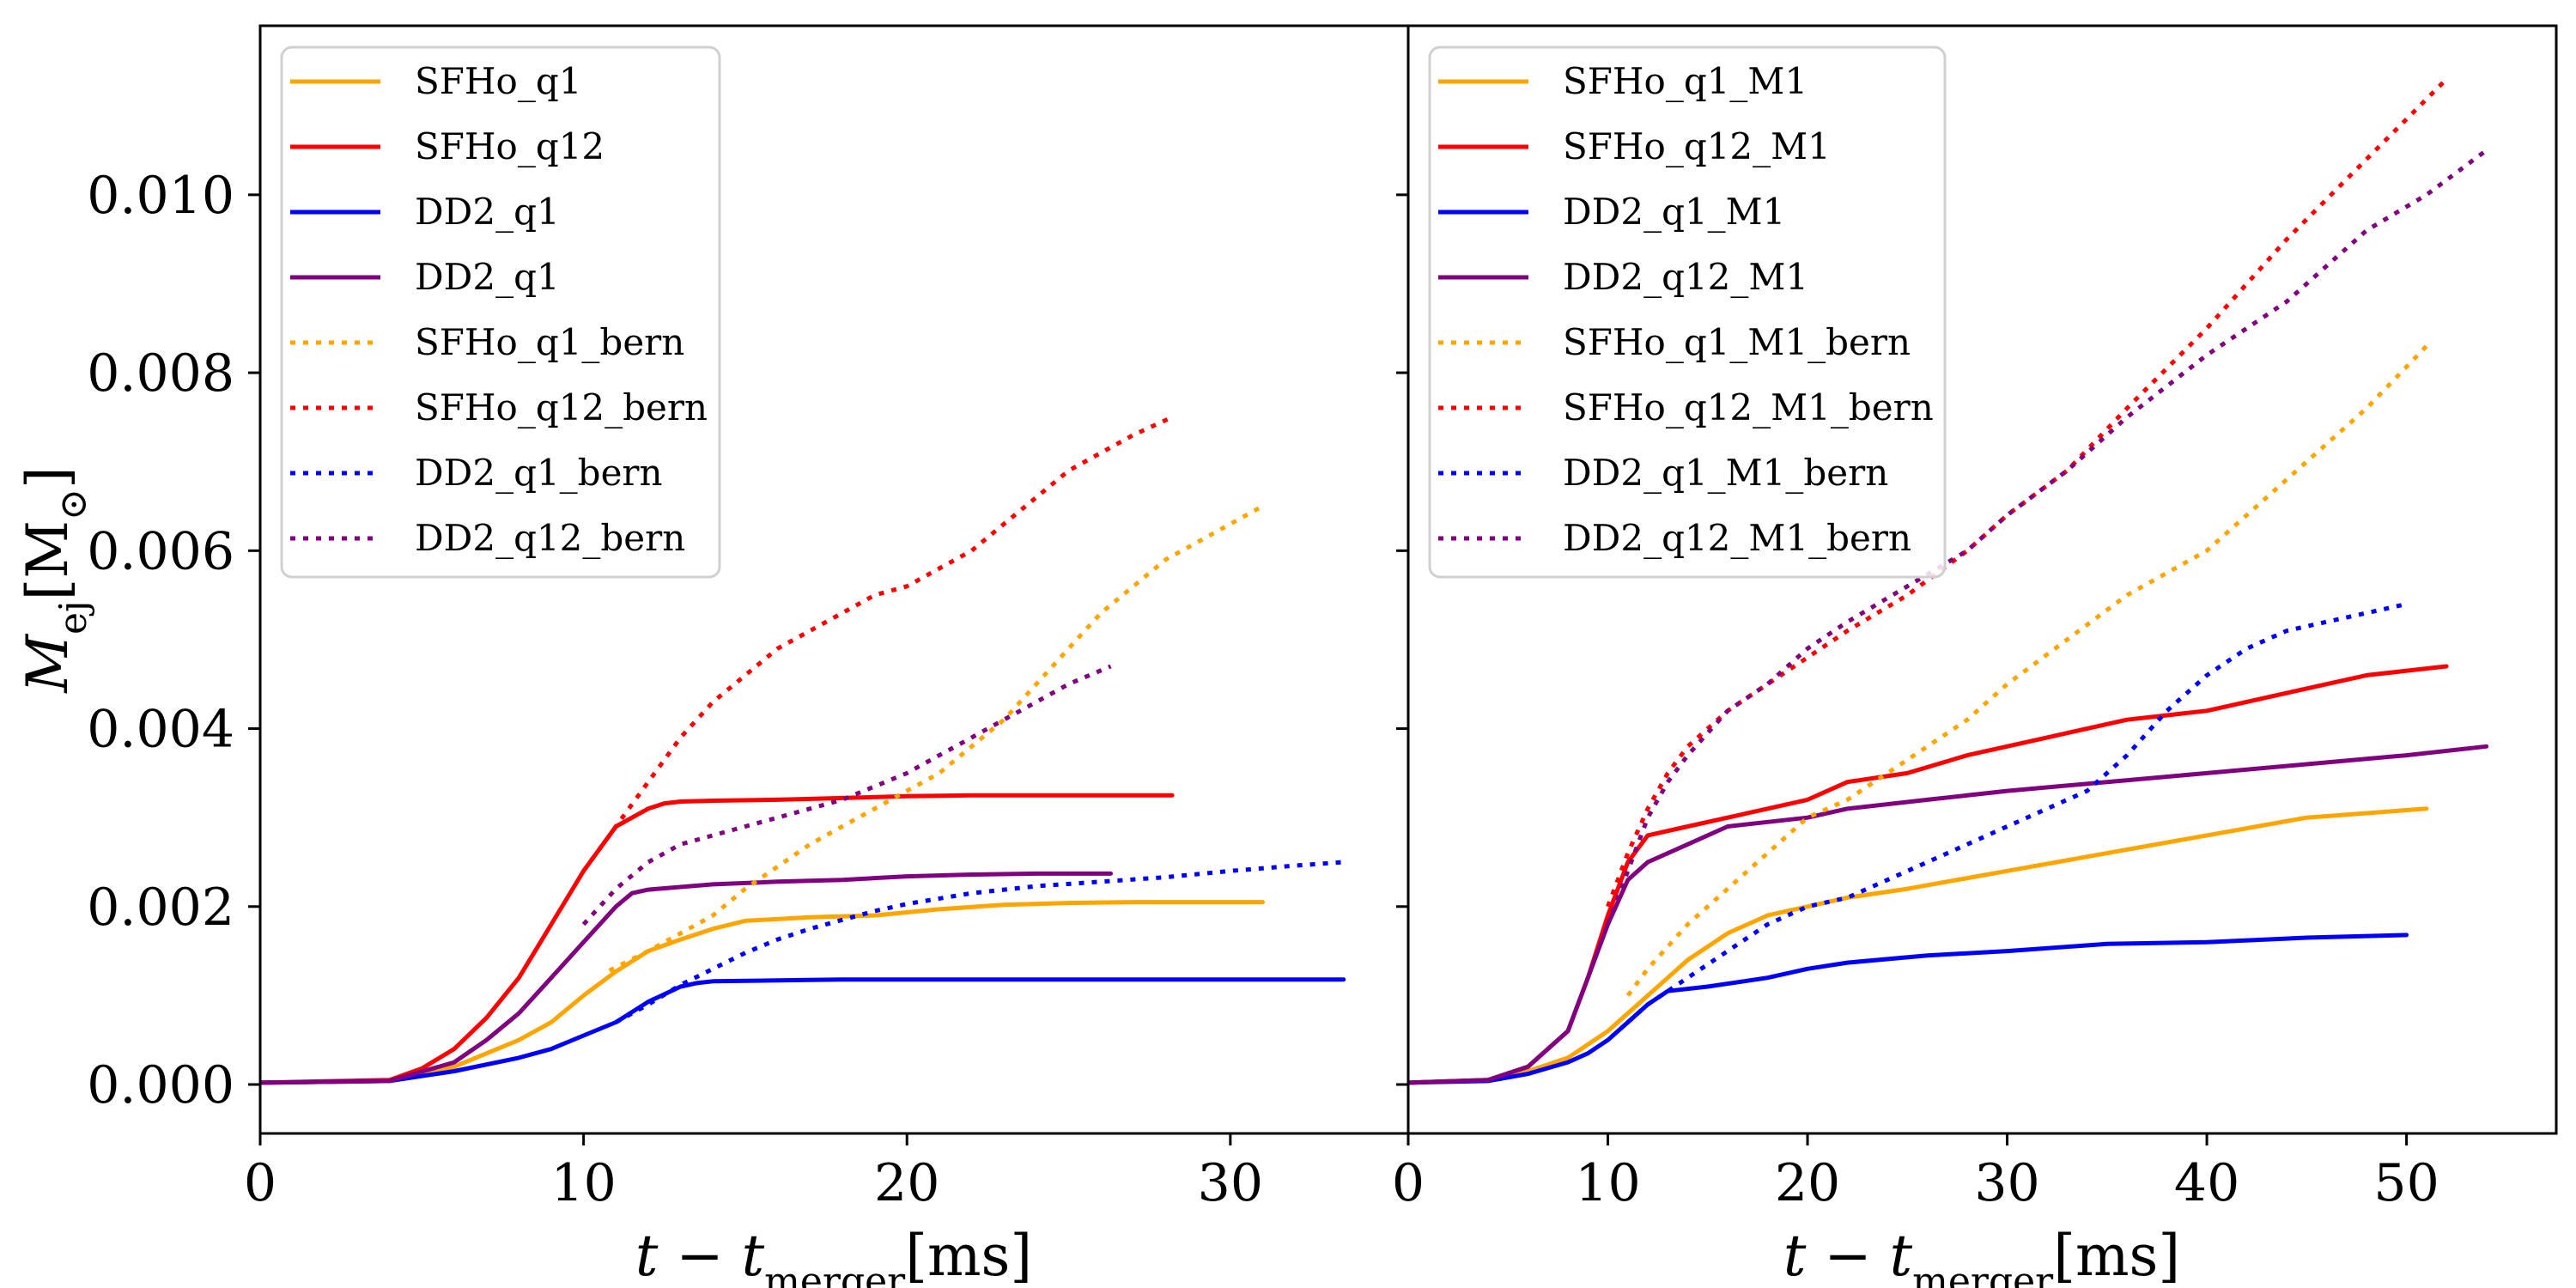  Describe the element at coordinates (510, 146) in the screenshot. I see `legend-label-left-1: SFHo_q12` at that location.